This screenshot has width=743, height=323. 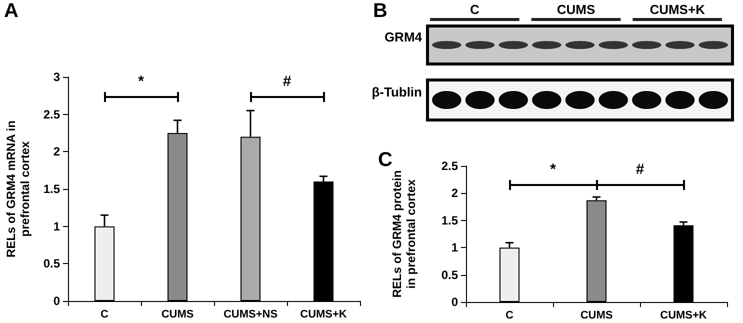 What do you see at coordinates (385, 160) in the screenshot?
I see `chart-title: C` at bounding box center [385, 160].